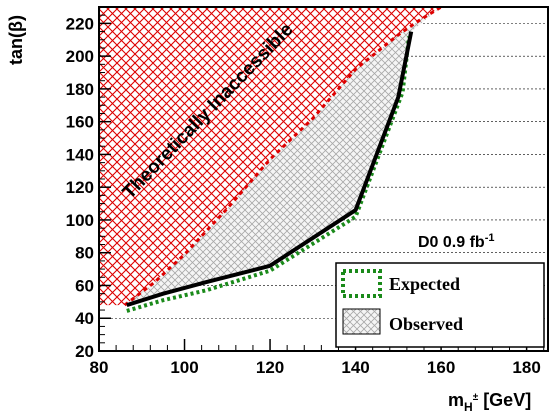 The width and height of the screenshot is (550, 417). I want to click on y-axis-ticks: 20 40 60 80 100 120 140 160 180 200 220, so click(88, 183).